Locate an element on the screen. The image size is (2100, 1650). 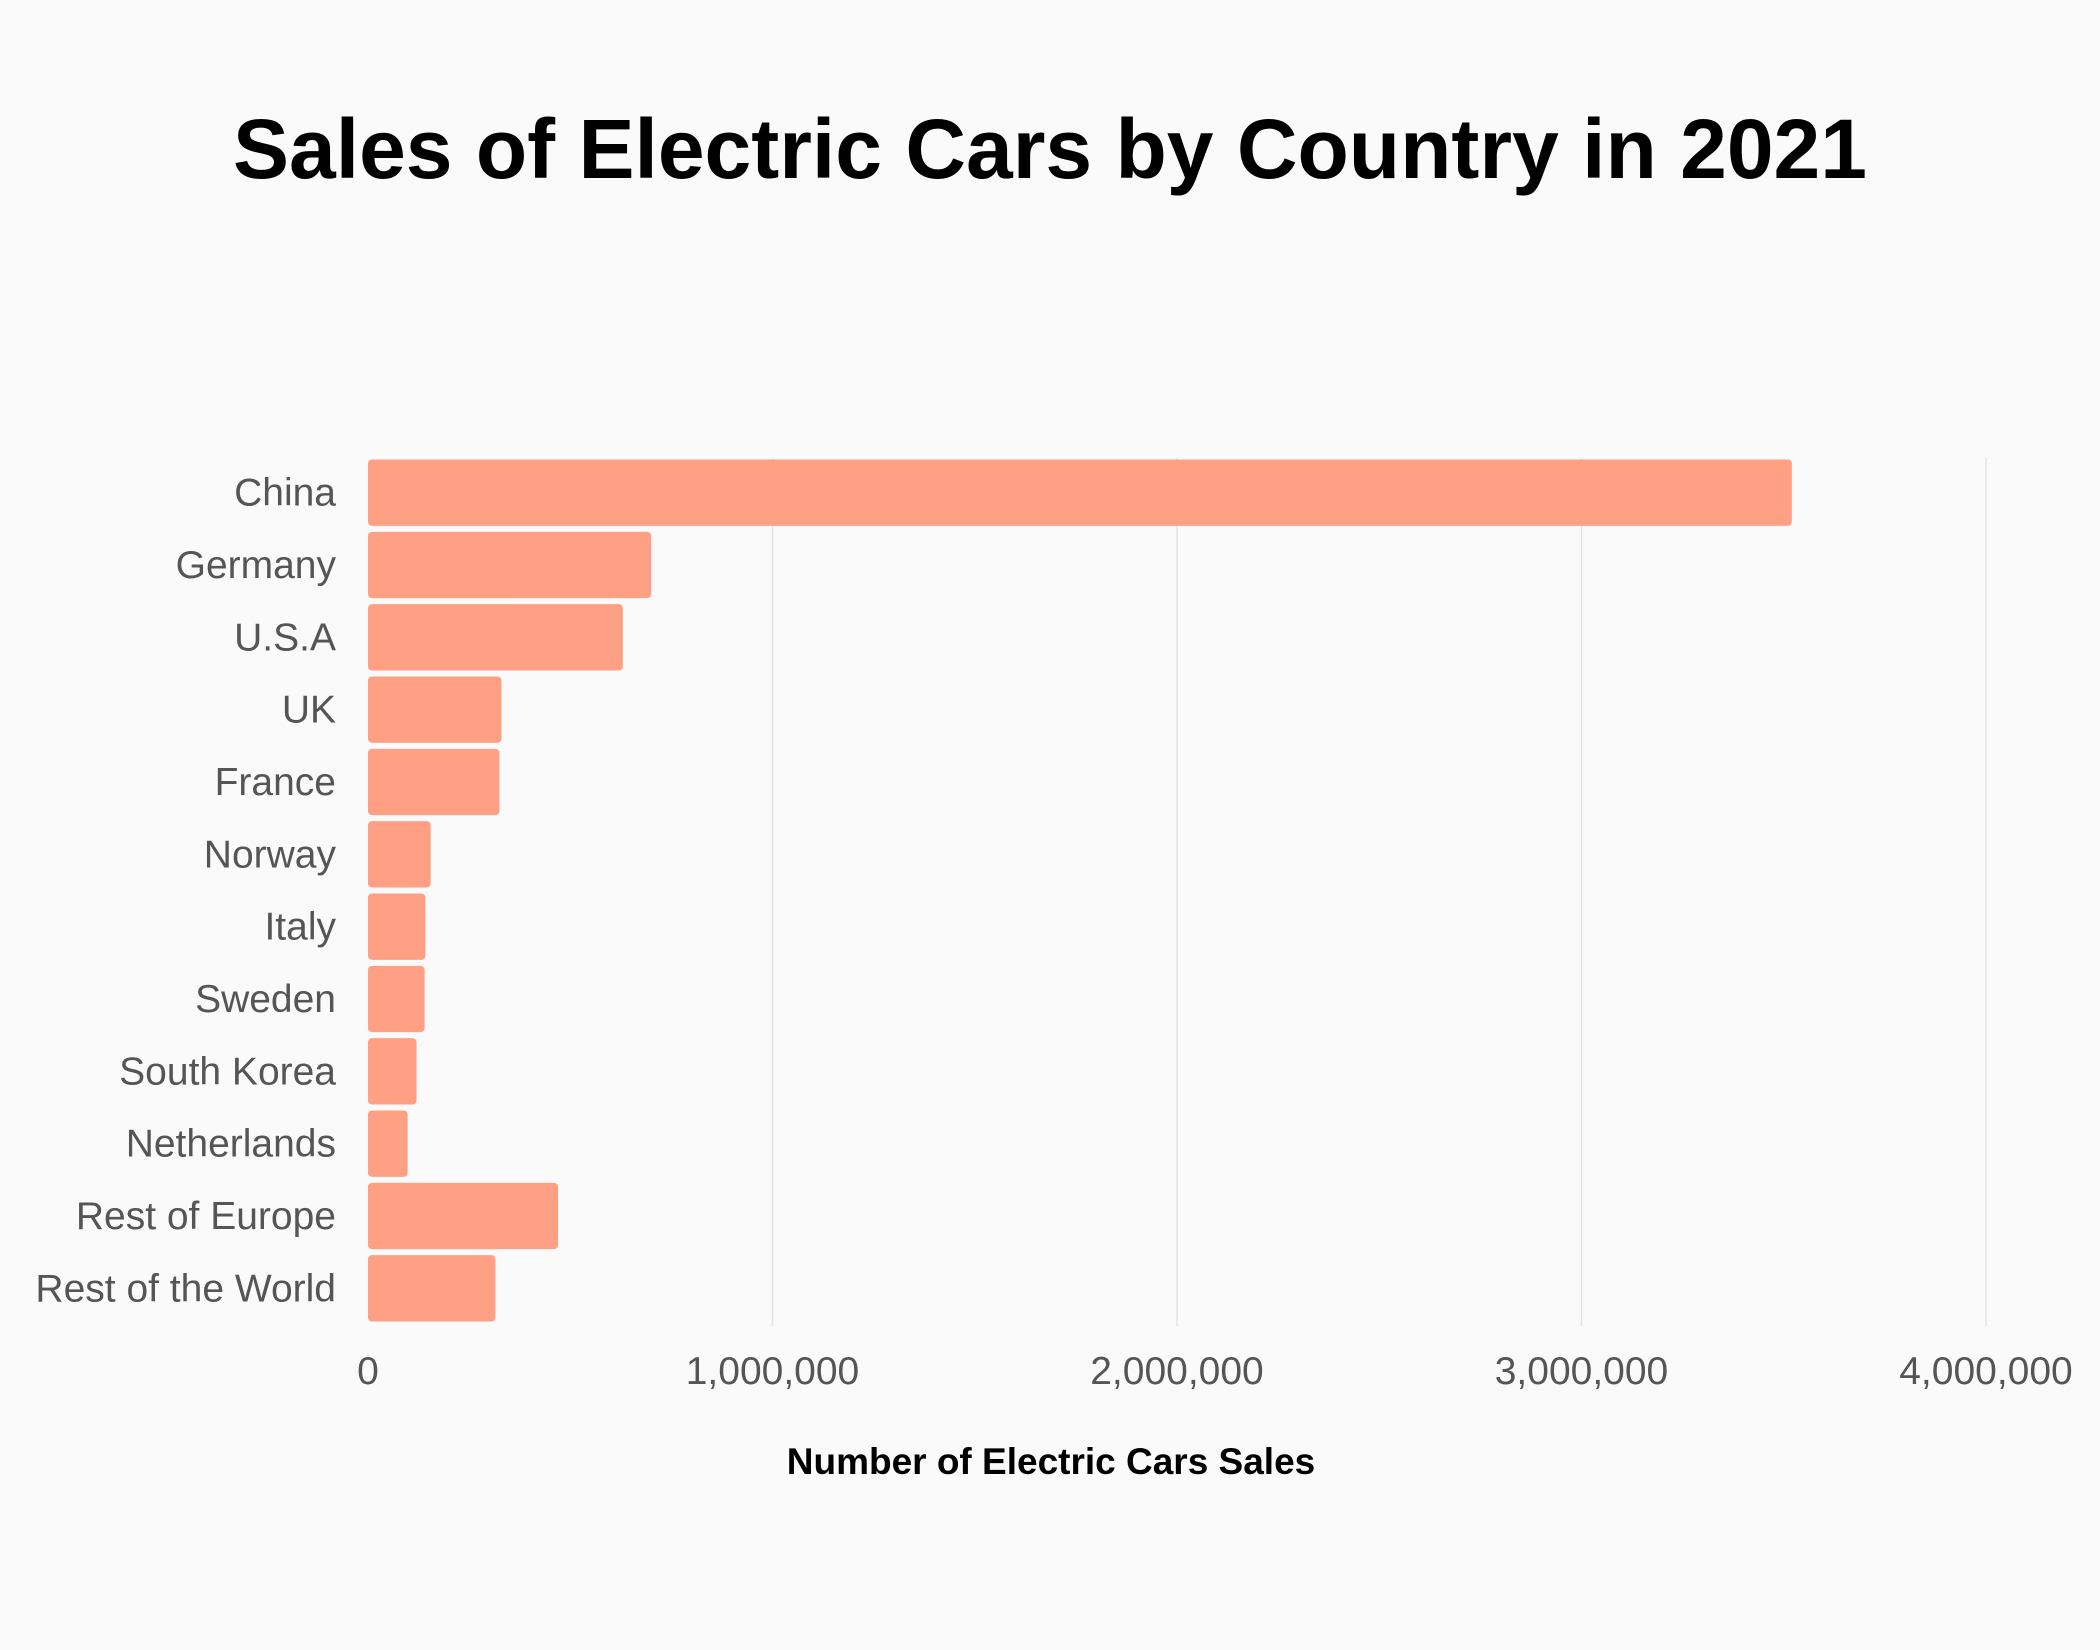
x-tick-label: 1,000,000 is located at coordinates (773, 1371).